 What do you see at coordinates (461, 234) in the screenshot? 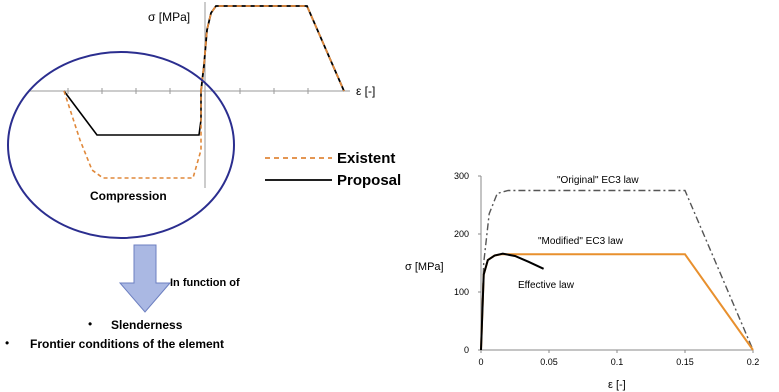
I see `chart-y-tick-label: 200` at bounding box center [461, 234].